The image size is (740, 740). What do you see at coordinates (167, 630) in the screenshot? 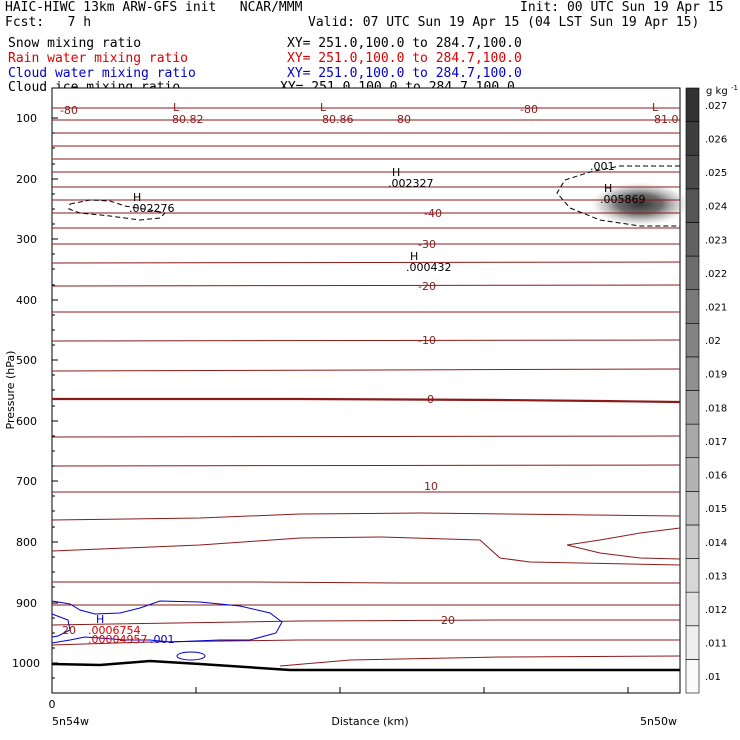
I see `cloudwater-contours` at bounding box center [167, 630].